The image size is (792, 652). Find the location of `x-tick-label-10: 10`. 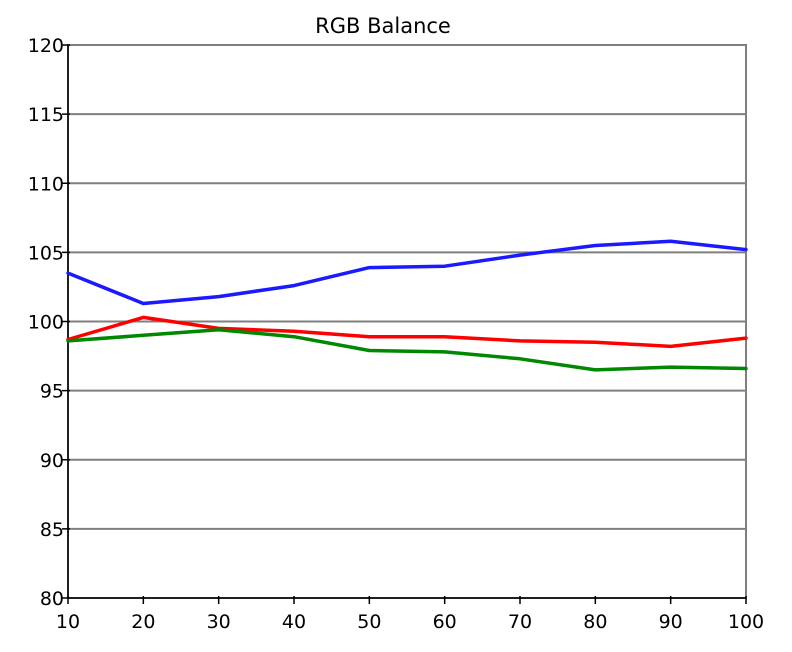

x-tick-label-10: 10 is located at coordinates (68, 622).